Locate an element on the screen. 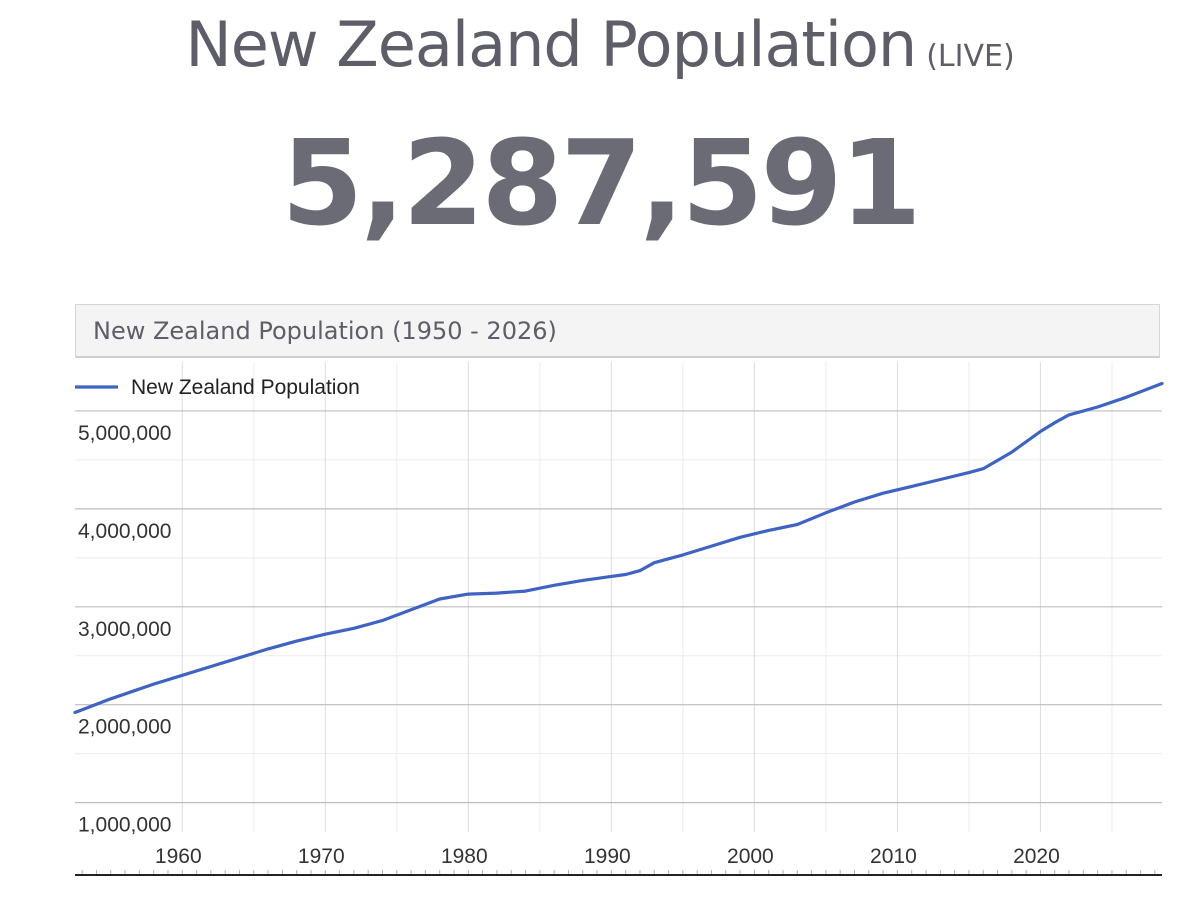  page-title: New Zealand Population (LIVE) is located at coordinates (600, 44).